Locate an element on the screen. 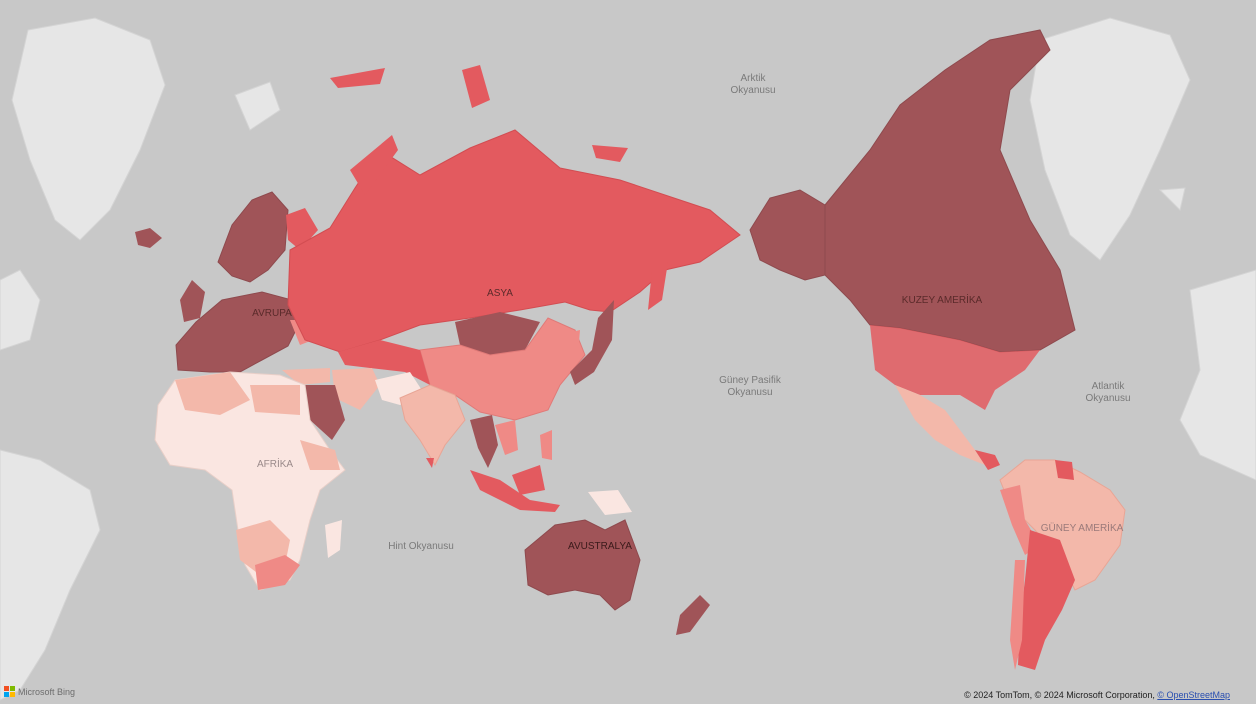  saudi-arabia is located at coordinates (323, 412).